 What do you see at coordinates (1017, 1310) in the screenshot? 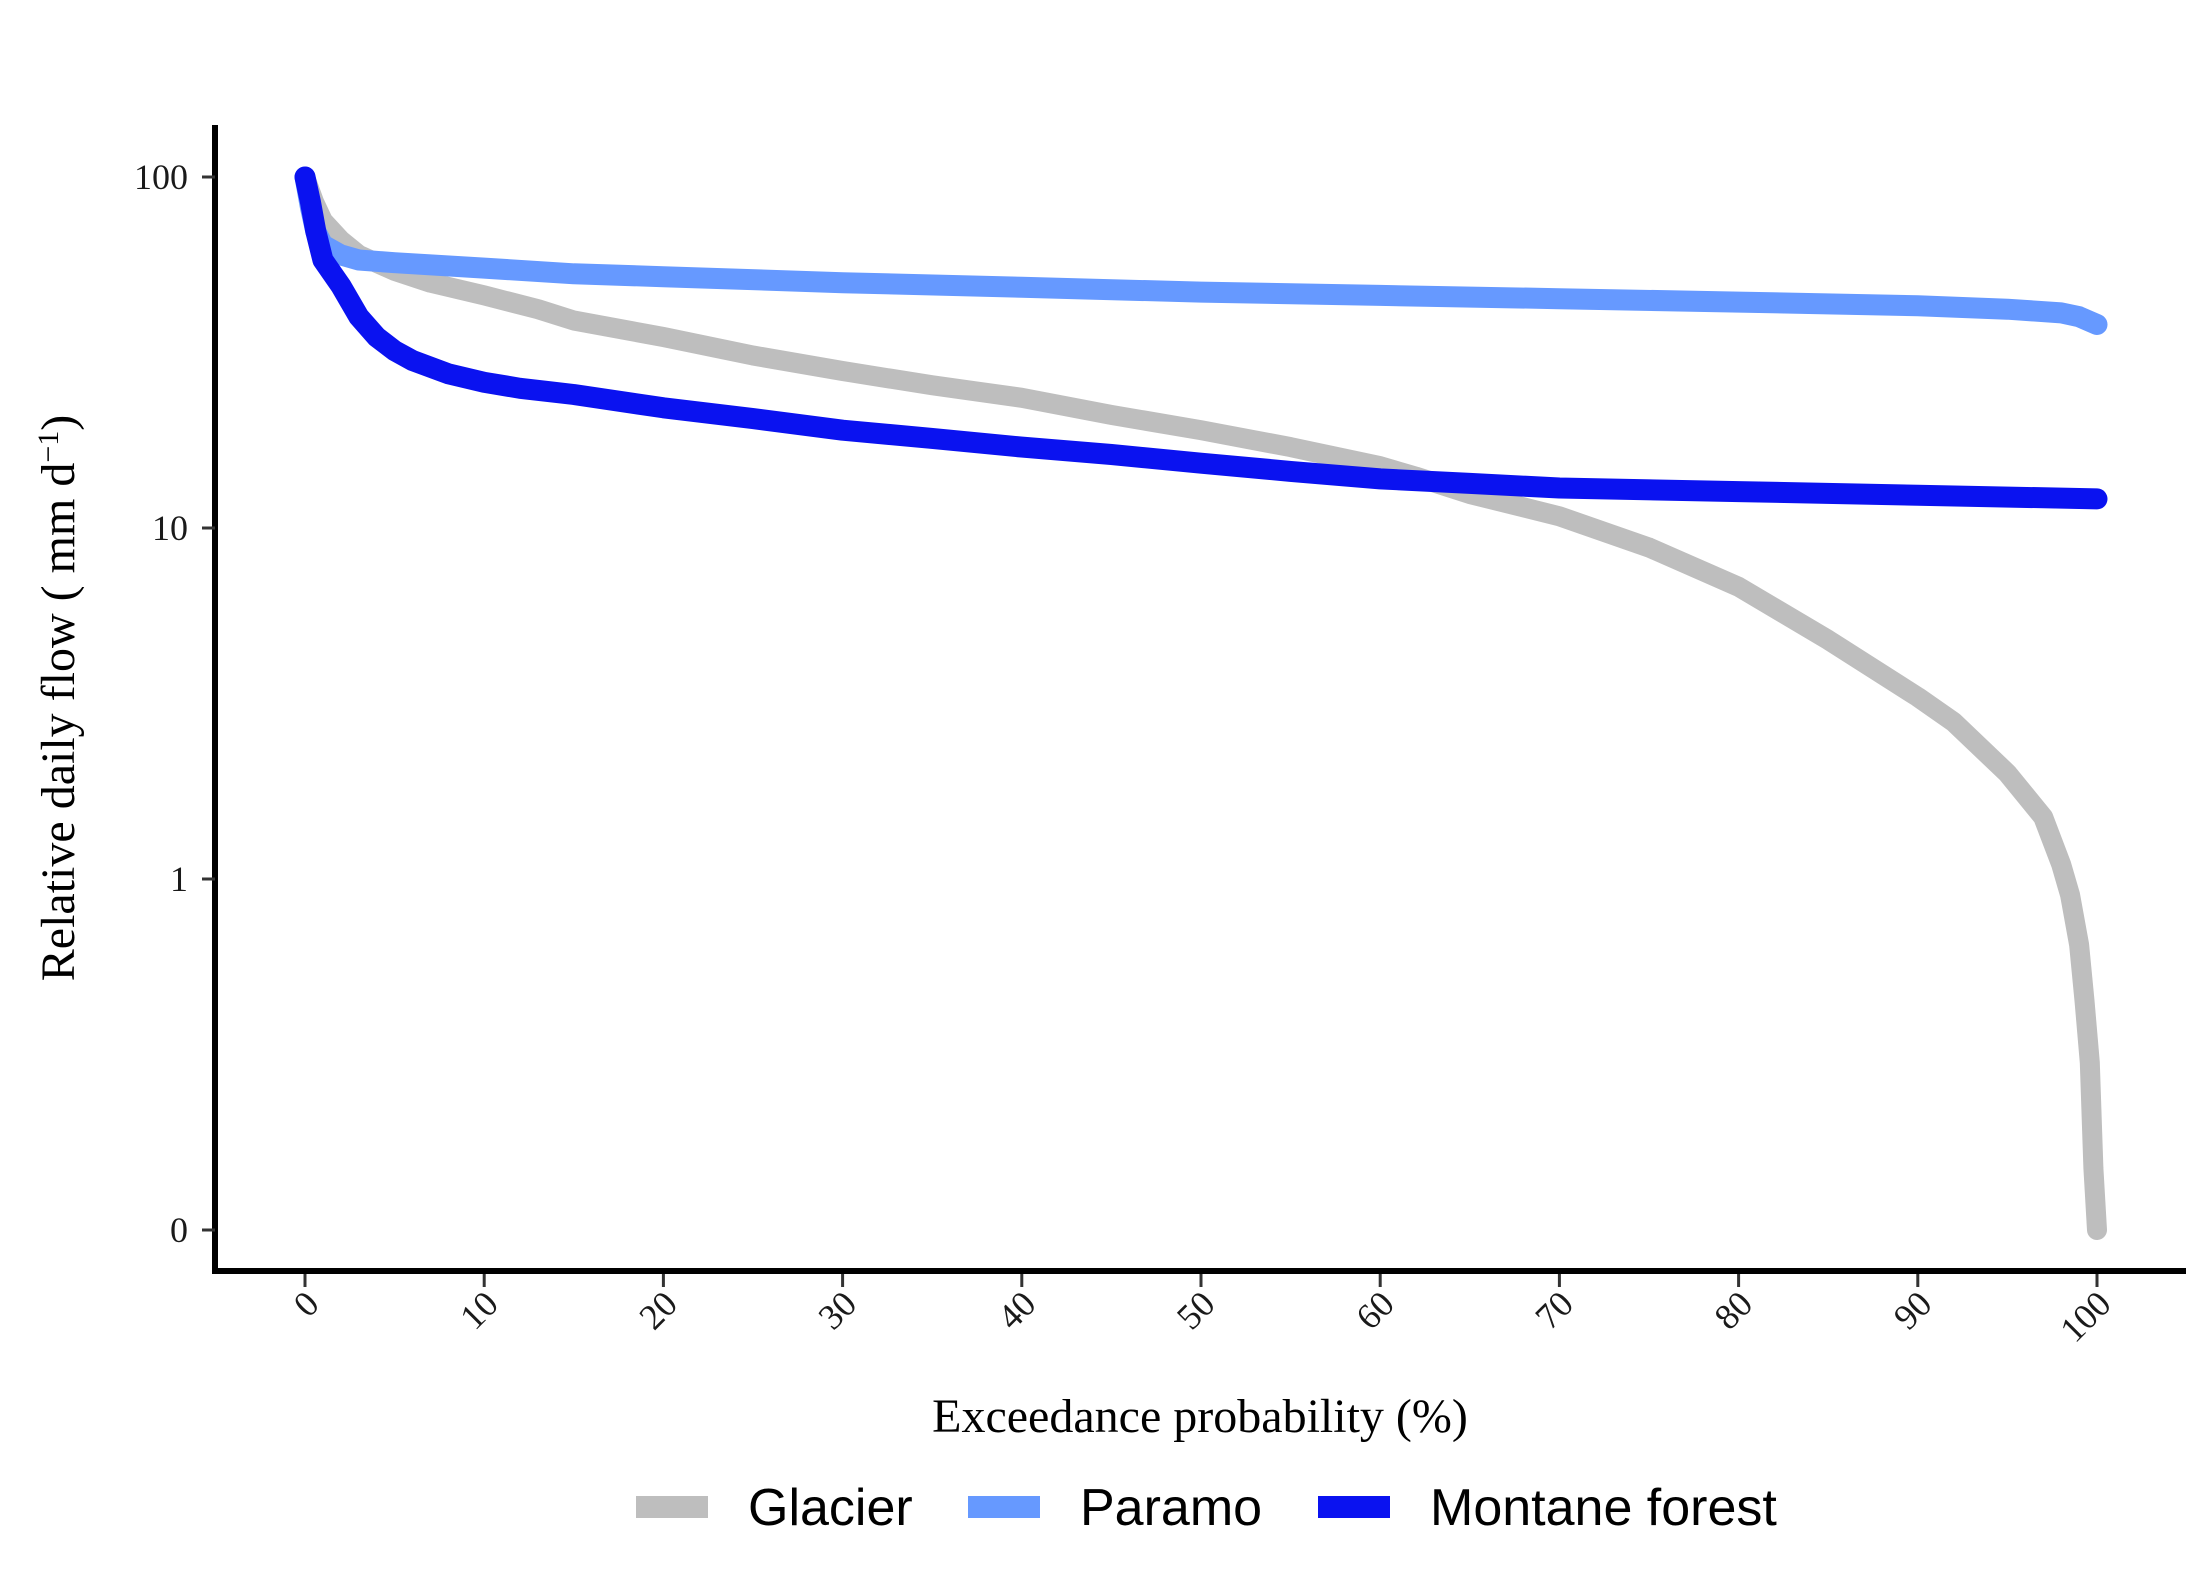
I see `x-tick-label: 40` at bounding box center [1017, 1310].